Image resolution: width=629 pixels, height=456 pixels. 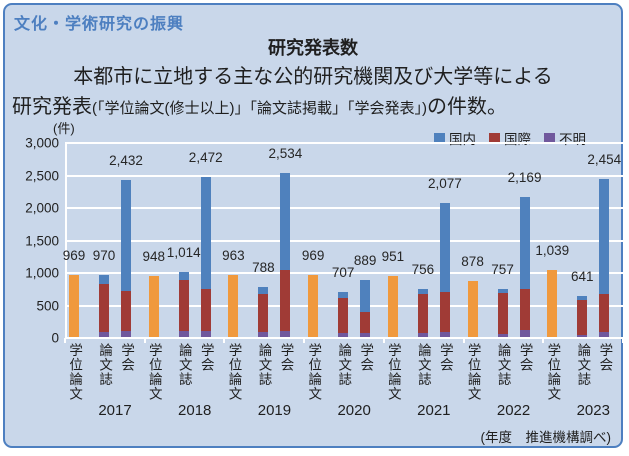 What do you see at coordinates (195, 410) in the screenshot?
I see `x-year-label: 2018` at bounding box center [195, 410].